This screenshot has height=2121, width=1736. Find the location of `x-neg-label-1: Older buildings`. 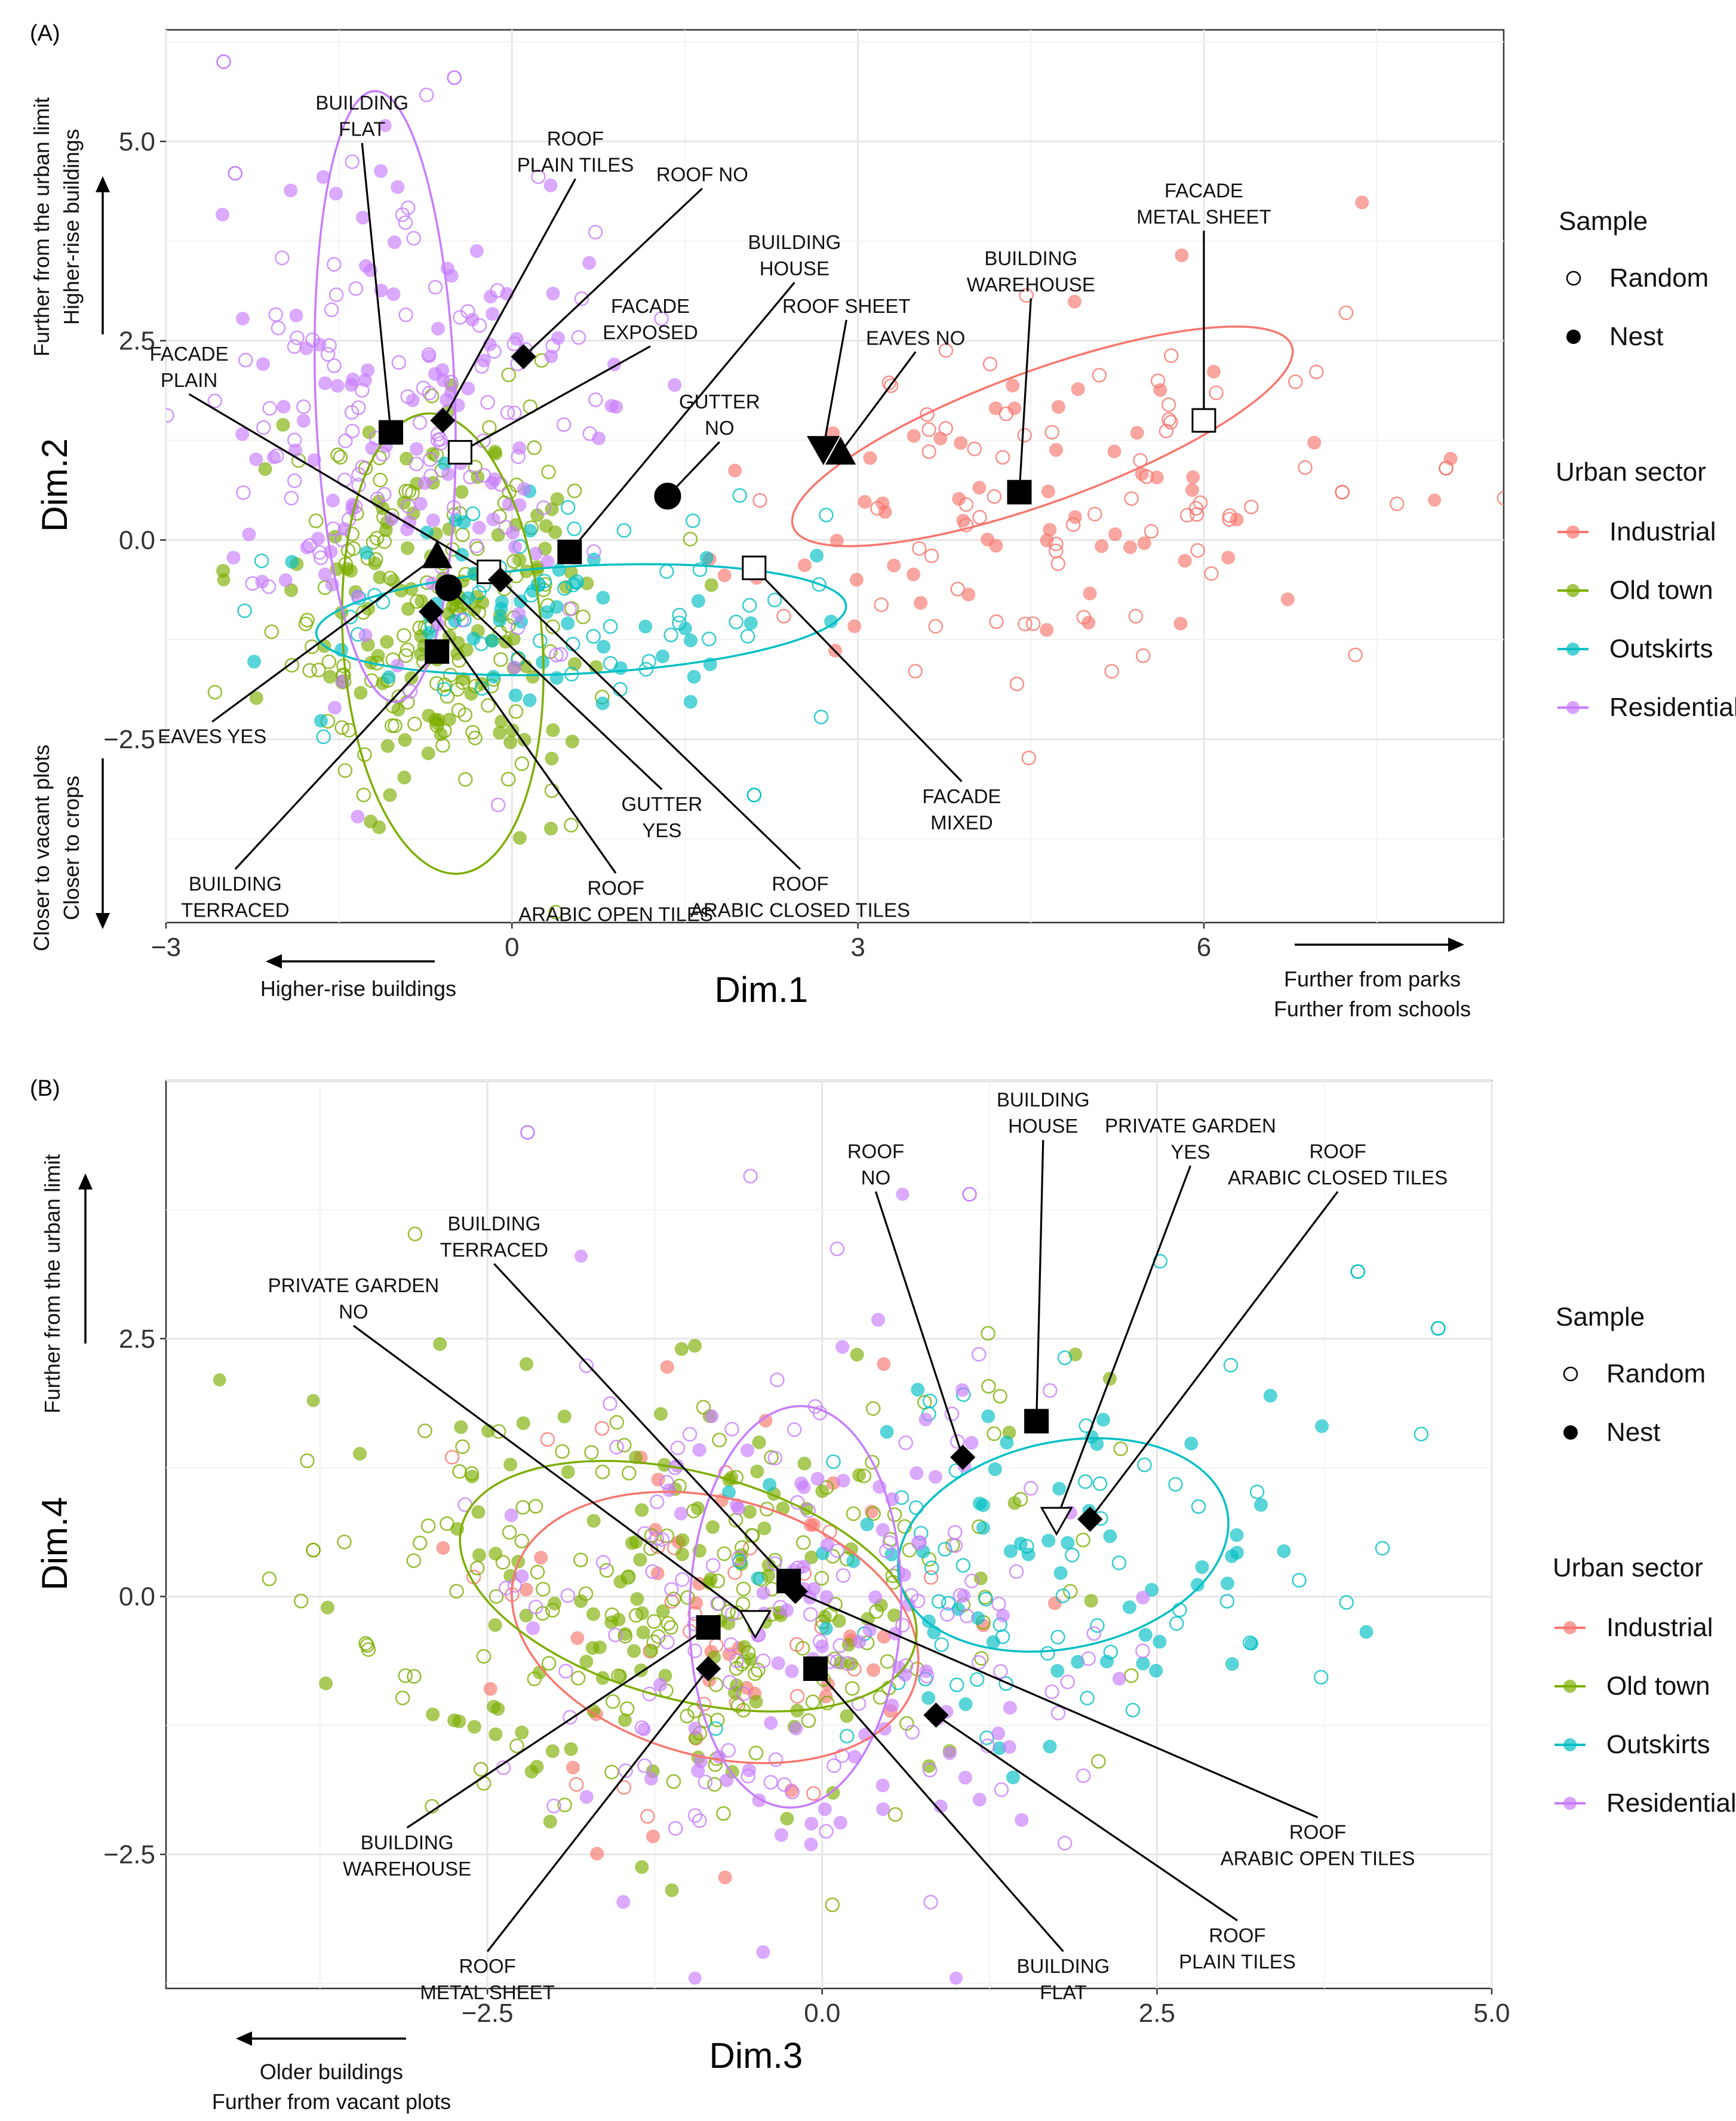

x-neg-label-1: Older buildings is located at coordinates (331, 2071).